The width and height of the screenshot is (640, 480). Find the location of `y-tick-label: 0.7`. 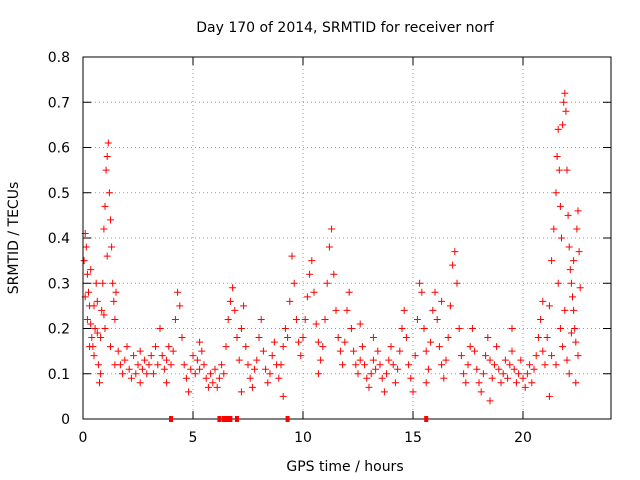

y-tick-label: 0.7 is located at coordinates (59, 103).